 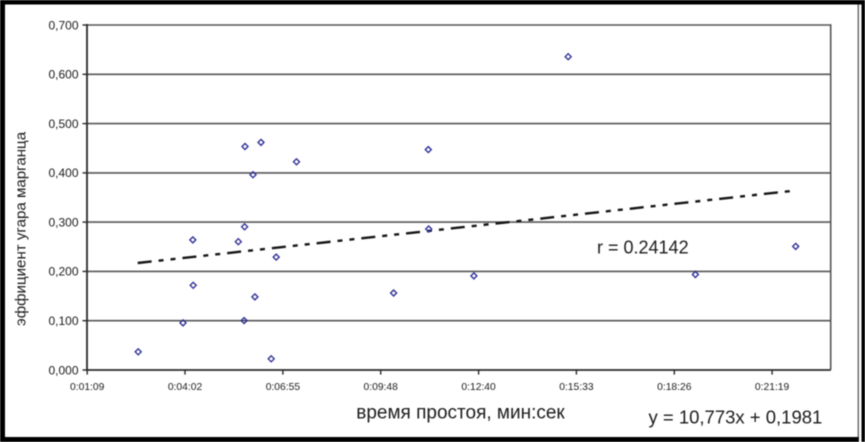 I want to click on svg-text: 0,700, so click(x=63, y=25).